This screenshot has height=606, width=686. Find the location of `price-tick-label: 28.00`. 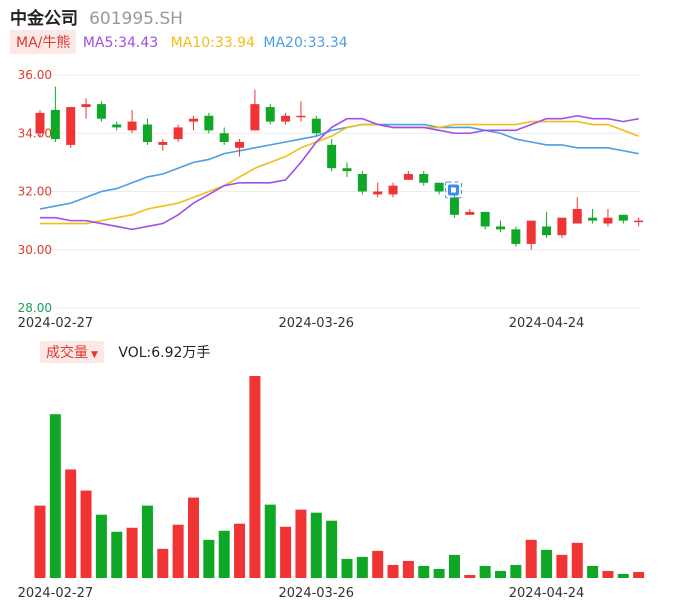

price-tick-label: 28.00 is located at coordinates (35, 308).